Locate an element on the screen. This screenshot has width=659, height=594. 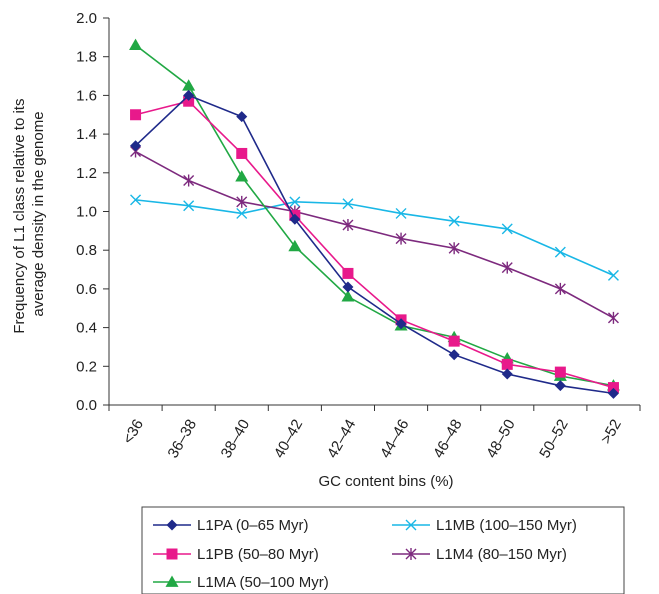
x-tick-label: 36–38 is located at coordinates (183, 439).